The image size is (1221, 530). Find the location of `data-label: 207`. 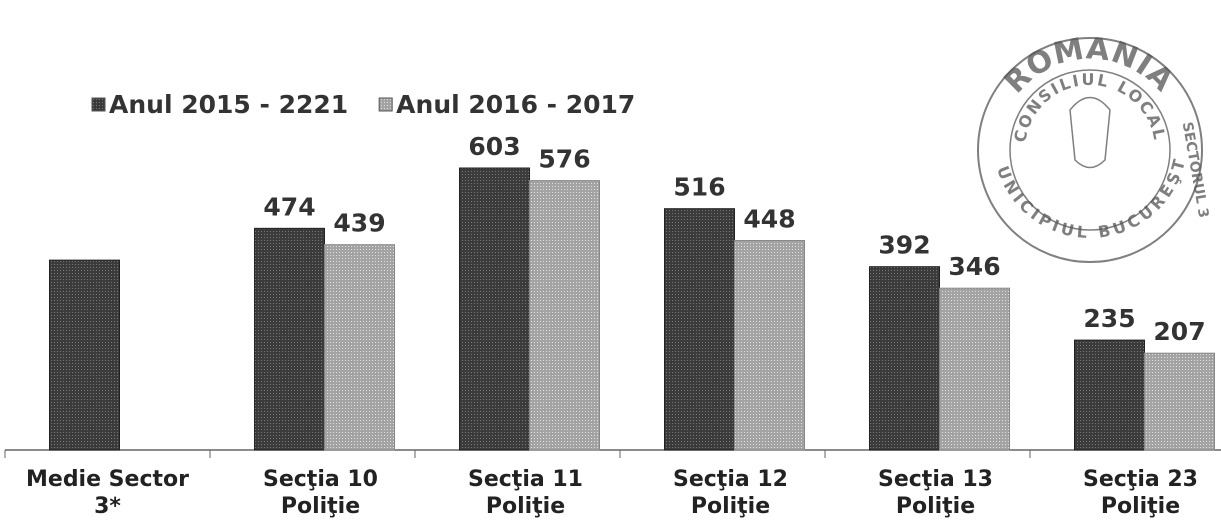

data-label: 207 is located at coordinates (1179, 331).